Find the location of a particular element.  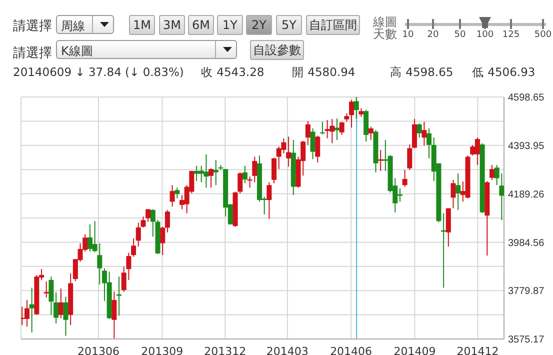

y-tick-label: 3779.87 is located at coordinates (526, 292).